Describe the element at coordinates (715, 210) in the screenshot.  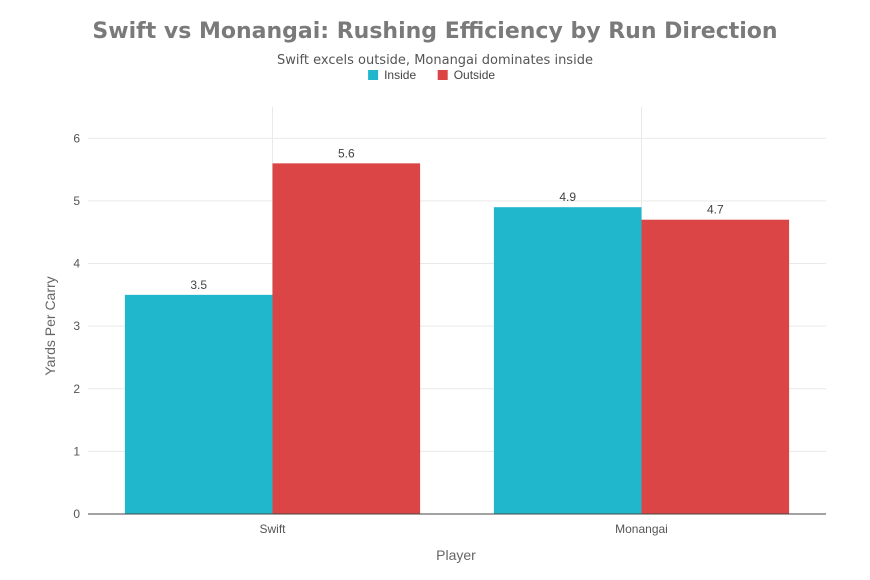
I see `bar-value-label: 4.7` at that location.